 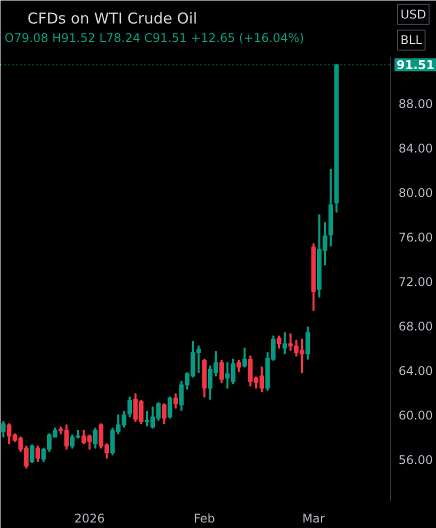 What do you see at coordinates (415, 459) in the screenshot?
I see `y-tick-label: 56.00` at bounding box center [415, 459].